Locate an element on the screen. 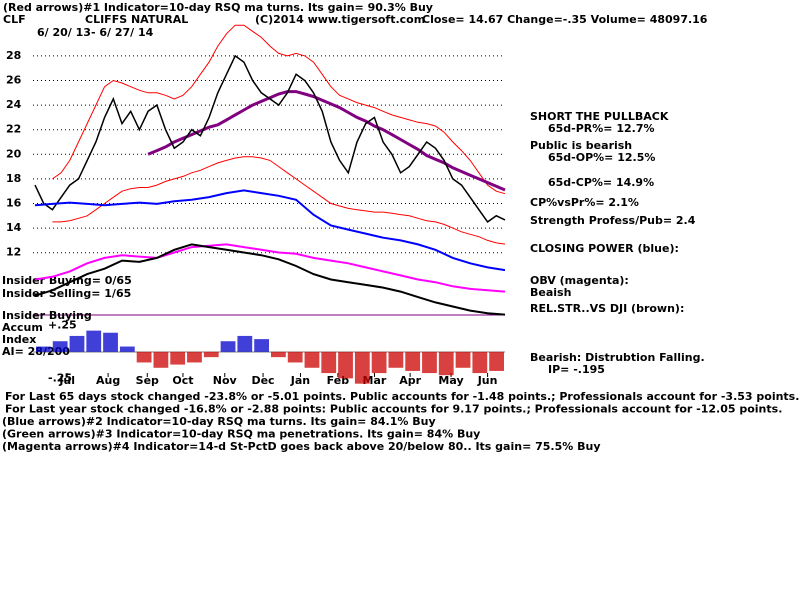 The height and width of the screenshot is (600, 800). left-label: Accum is located at coordinates (22, 327).